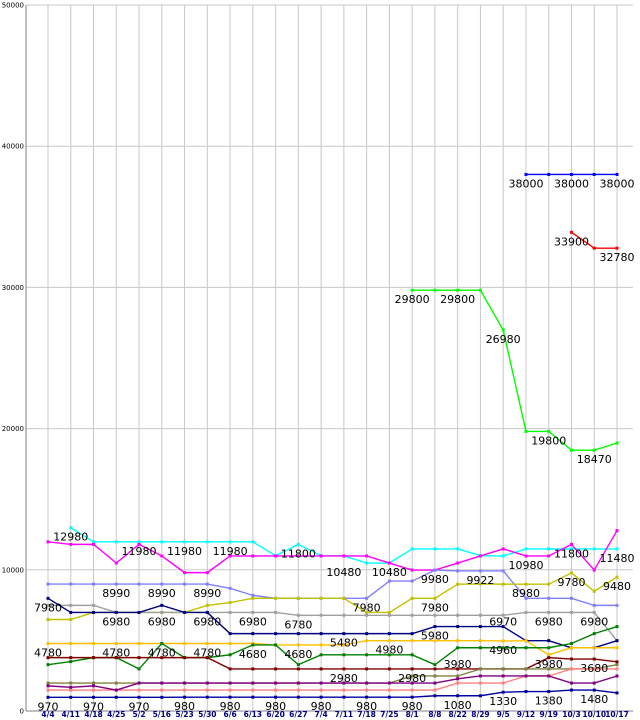 This screenshot has width=640, height=720. What do you see at coordinates (594, 699) in the screenshot?
I see `data-label: 1480` at bounding box center [594, 699].